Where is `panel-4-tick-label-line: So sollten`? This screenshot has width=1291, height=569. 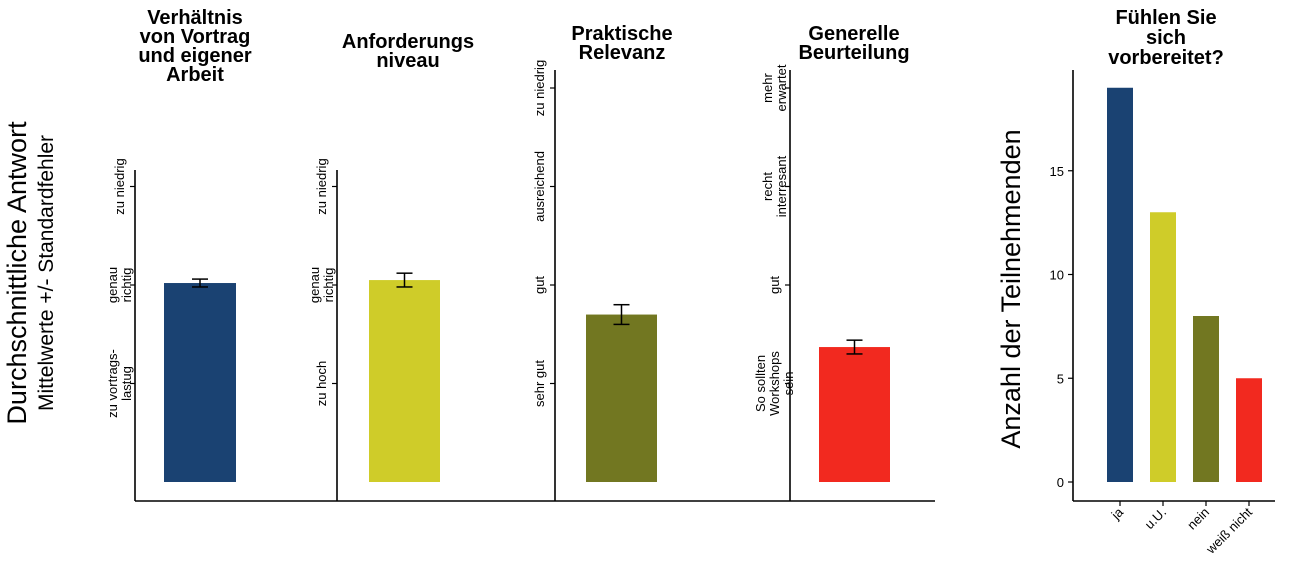 panel-4-tick-label-line: So sollten is located at coordinates (760, 383).